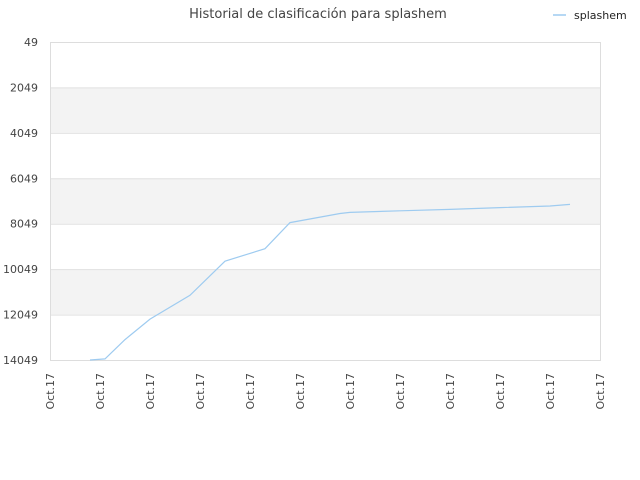 This screenshot has height=480, width=640. What do you see at coordinates (318, 14) in the screenshot?
I see `chart-title: Historial de clasificación para splashem` at bounding box center [318, 14].